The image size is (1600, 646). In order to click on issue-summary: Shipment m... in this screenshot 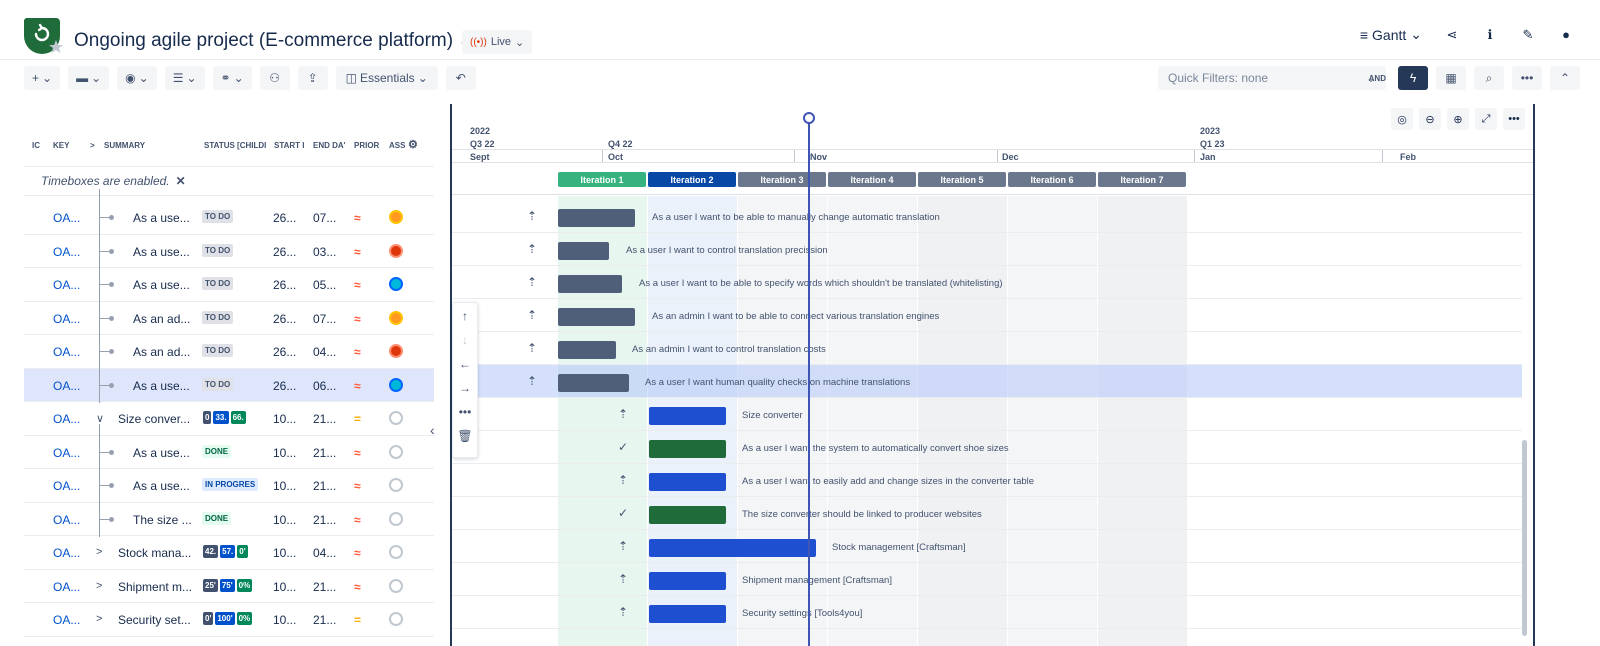, I will do `click(155, 586)`.